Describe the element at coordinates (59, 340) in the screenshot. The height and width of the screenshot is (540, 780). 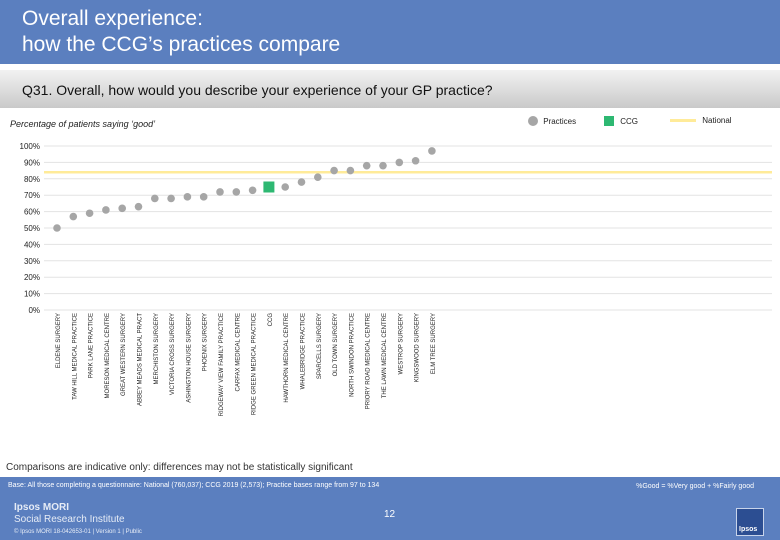
I see `x-category-label-0: ELDENE SURGERY` at that location.